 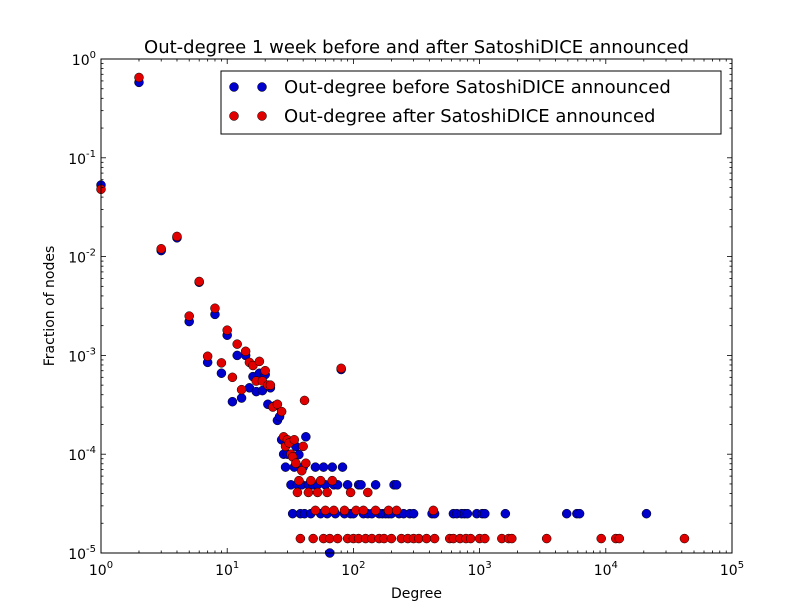 I want to click on y-tick-label: 10⁰, so click(x=84, y=59).